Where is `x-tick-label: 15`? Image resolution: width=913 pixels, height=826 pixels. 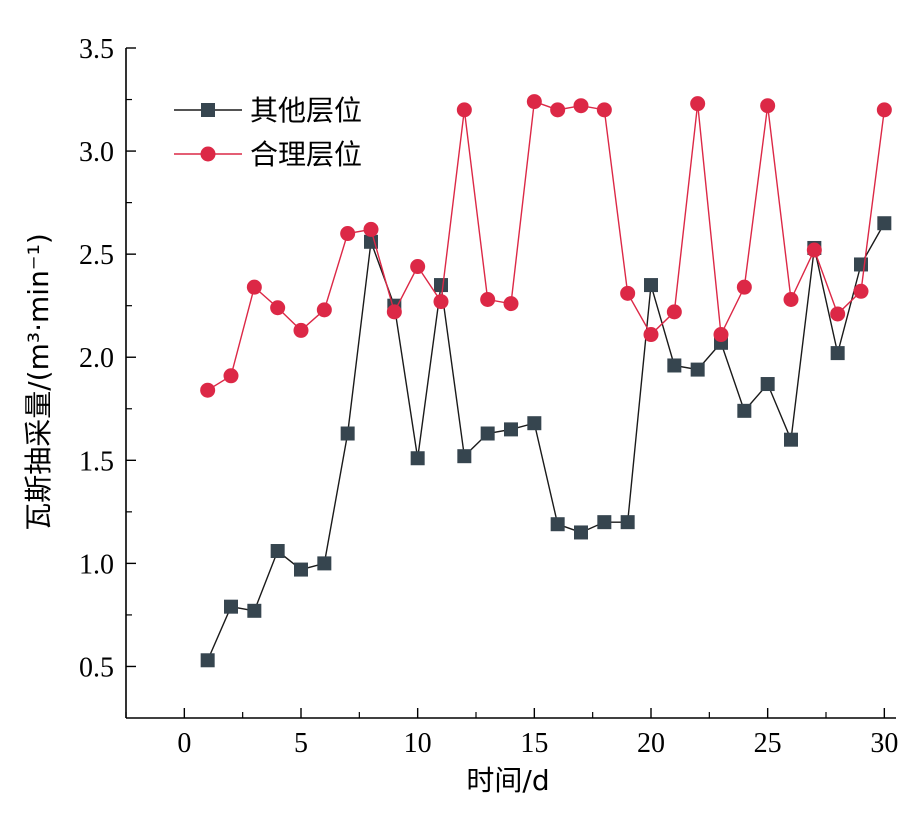
x-tick-label: 15 is located at coordinates (534, 743).